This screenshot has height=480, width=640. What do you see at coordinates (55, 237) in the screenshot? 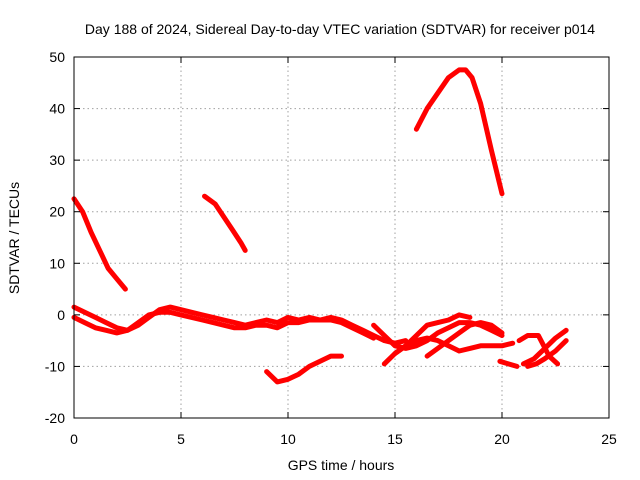
I see `y-tick-labels: -20 -10 0 10 20 30 40 50` at bounding box center [55, 237].